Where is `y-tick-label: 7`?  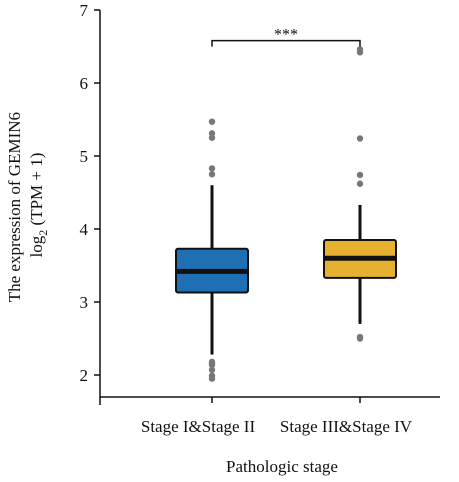 y-tick-label: 7 is located at coordinates (84, 10).